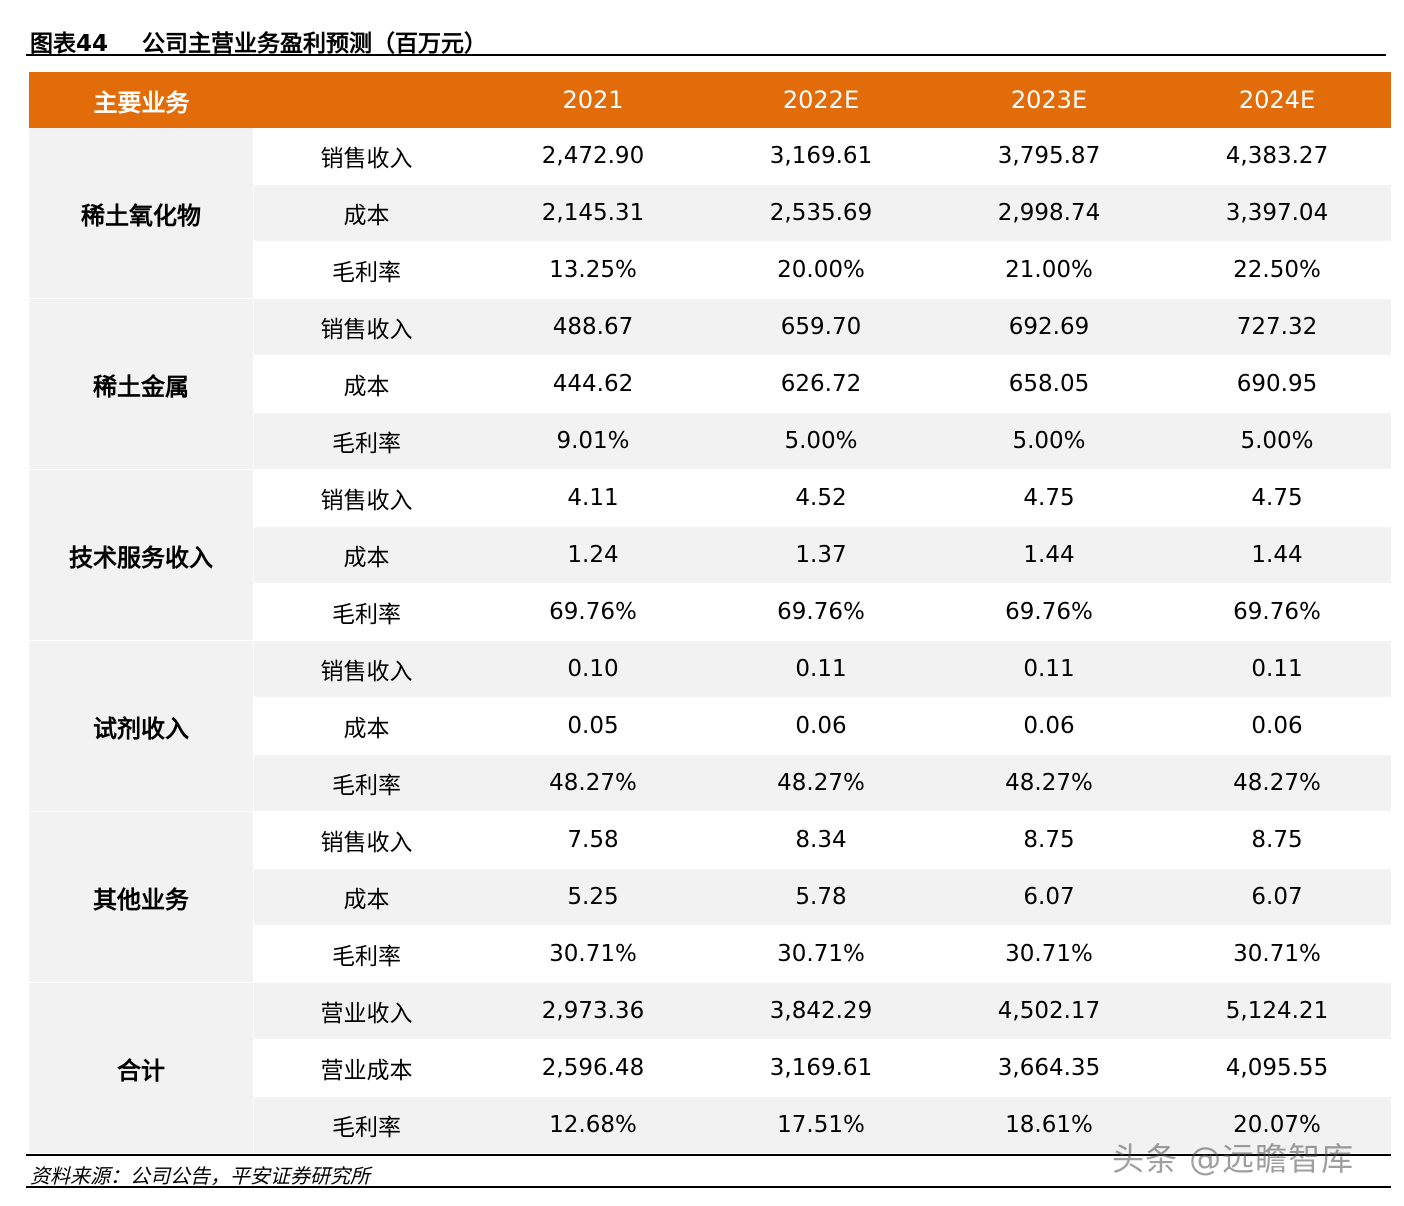 The width and height of the screenshot is (1404, 1206). I want to click on table-row: 其他业务 销售收入 7.58 8.34 8.75 8.75, so click(710, 897).